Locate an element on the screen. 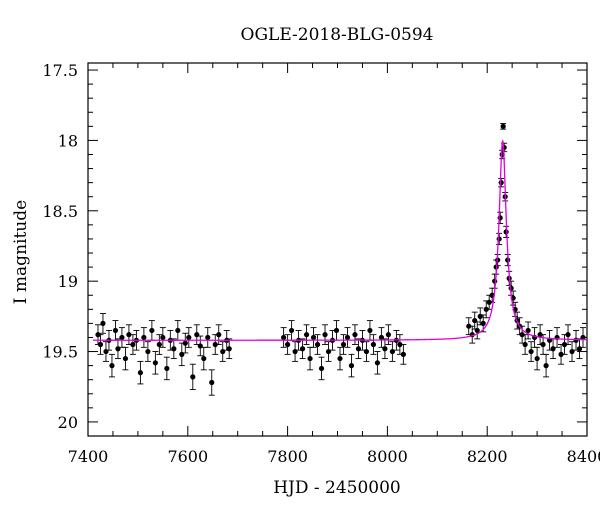 Image resolution: width=600 pixels, height=512 pixels. chart-title: OGLE-2018-BLG-0594 is located at coordinates (337, 35).